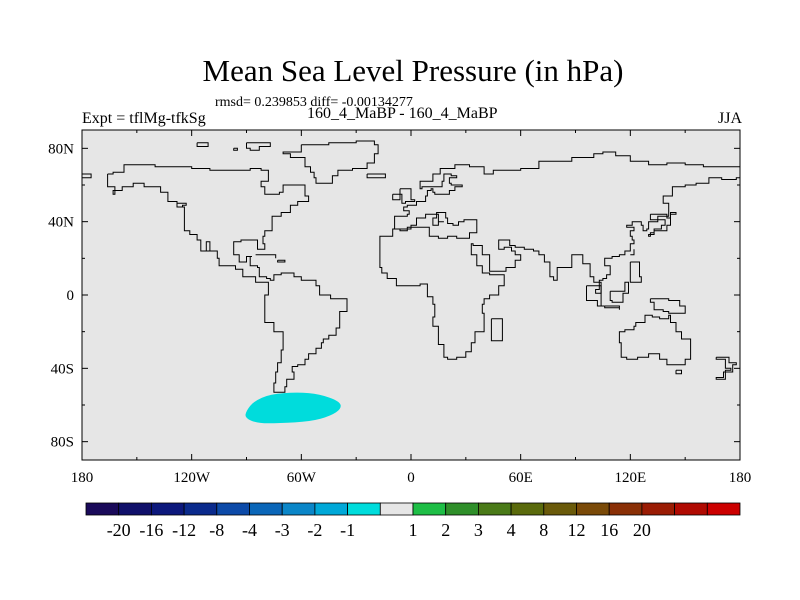 Image resolution: width=800 pixels, height=600 pixels. Describe the element at coordinates (511, 530) in the screenshot. I see `colorbar-label: 4` at that location.